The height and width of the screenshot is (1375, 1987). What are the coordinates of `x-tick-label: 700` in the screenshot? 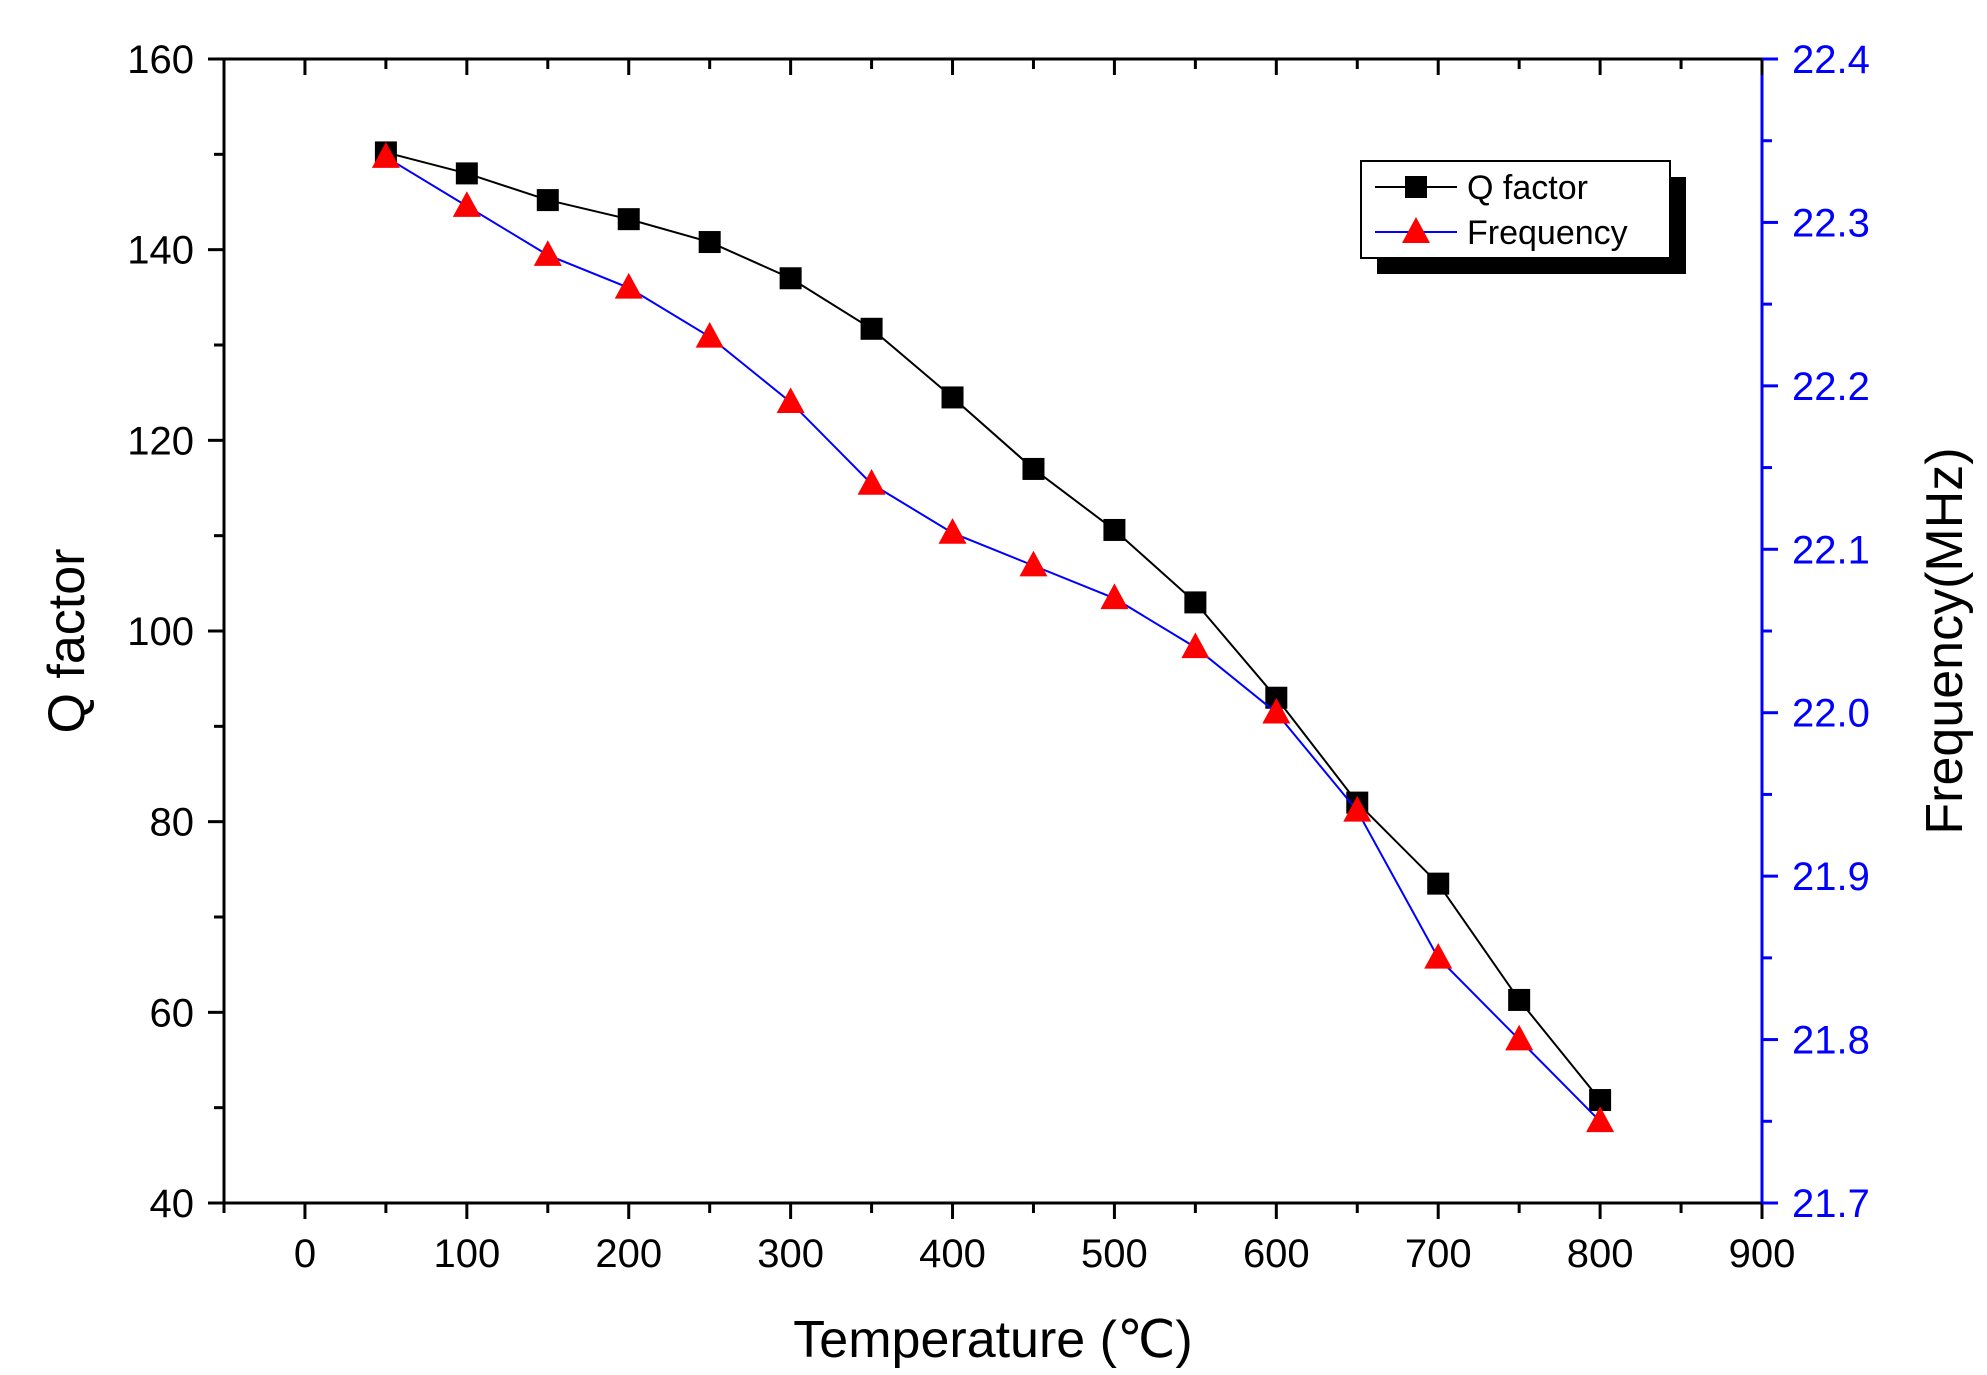 It's located at (1438, 1254).